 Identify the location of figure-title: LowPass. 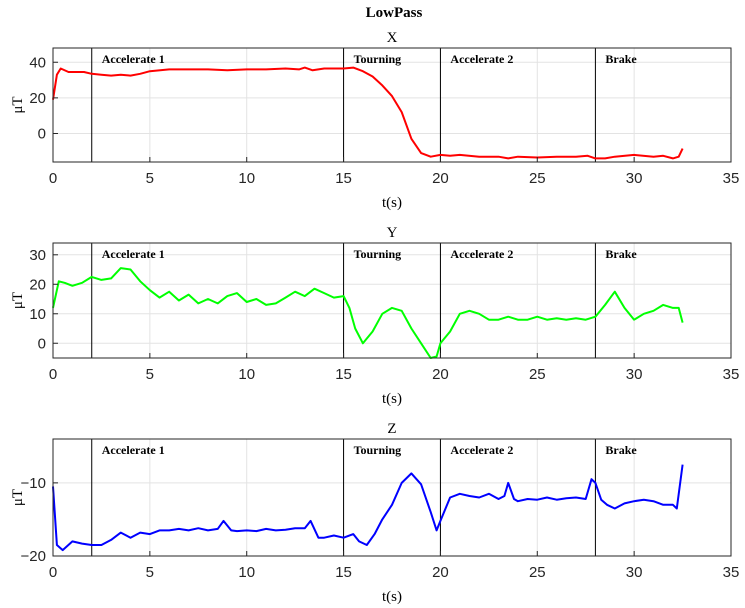
(394, 13).